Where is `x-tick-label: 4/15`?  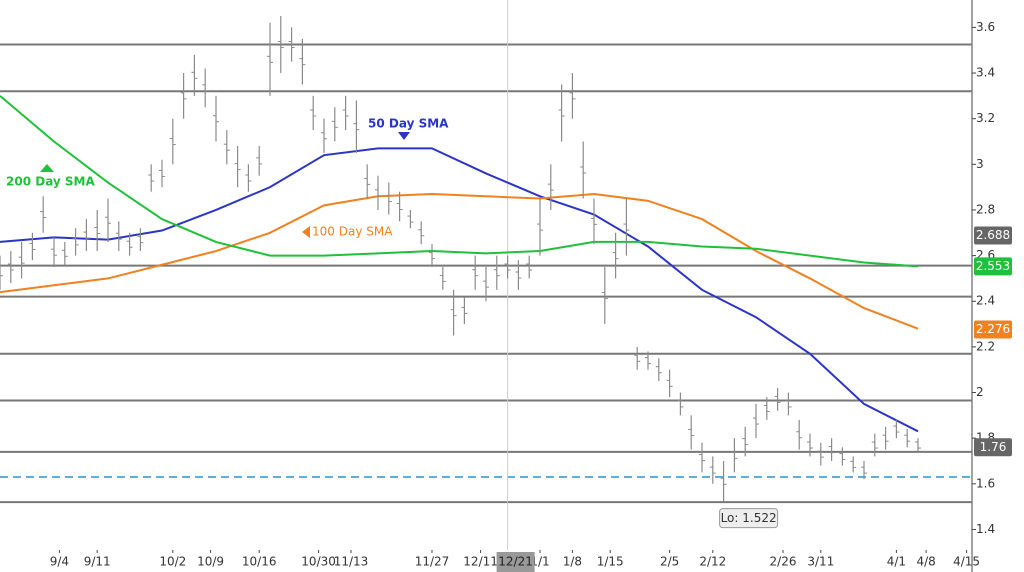
x-tick-label: 4/15 is located at coordinates (966, 562).